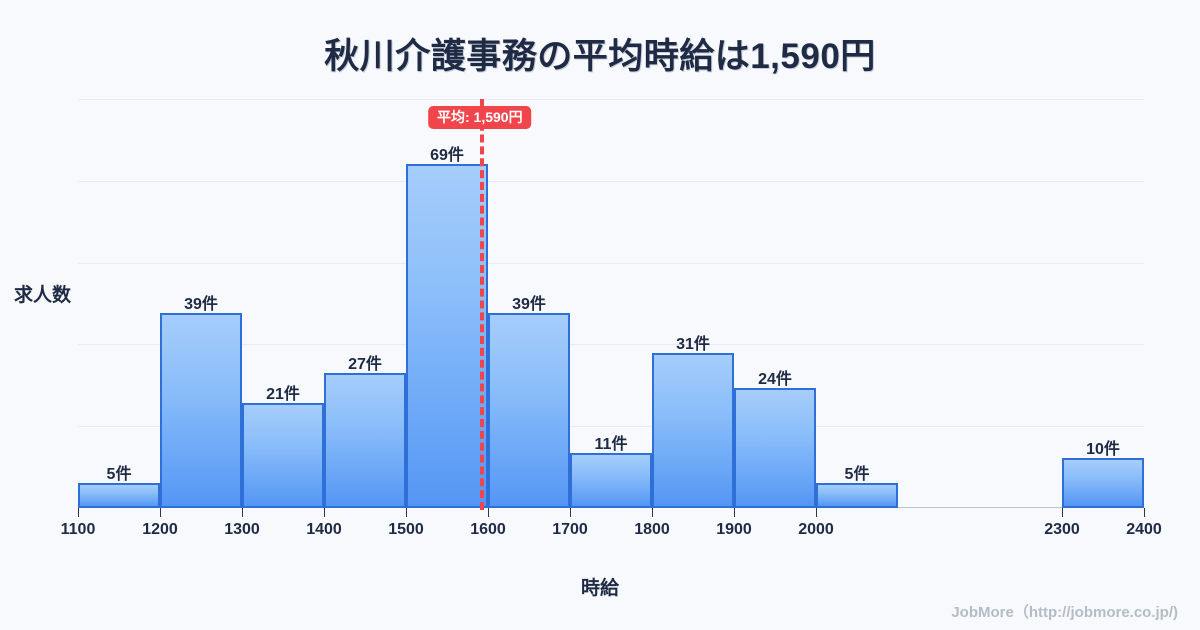  Describe the element at coordinates (1062, 529) in the screenshot. I see `x-axis-tick-label: 2300` at that location.